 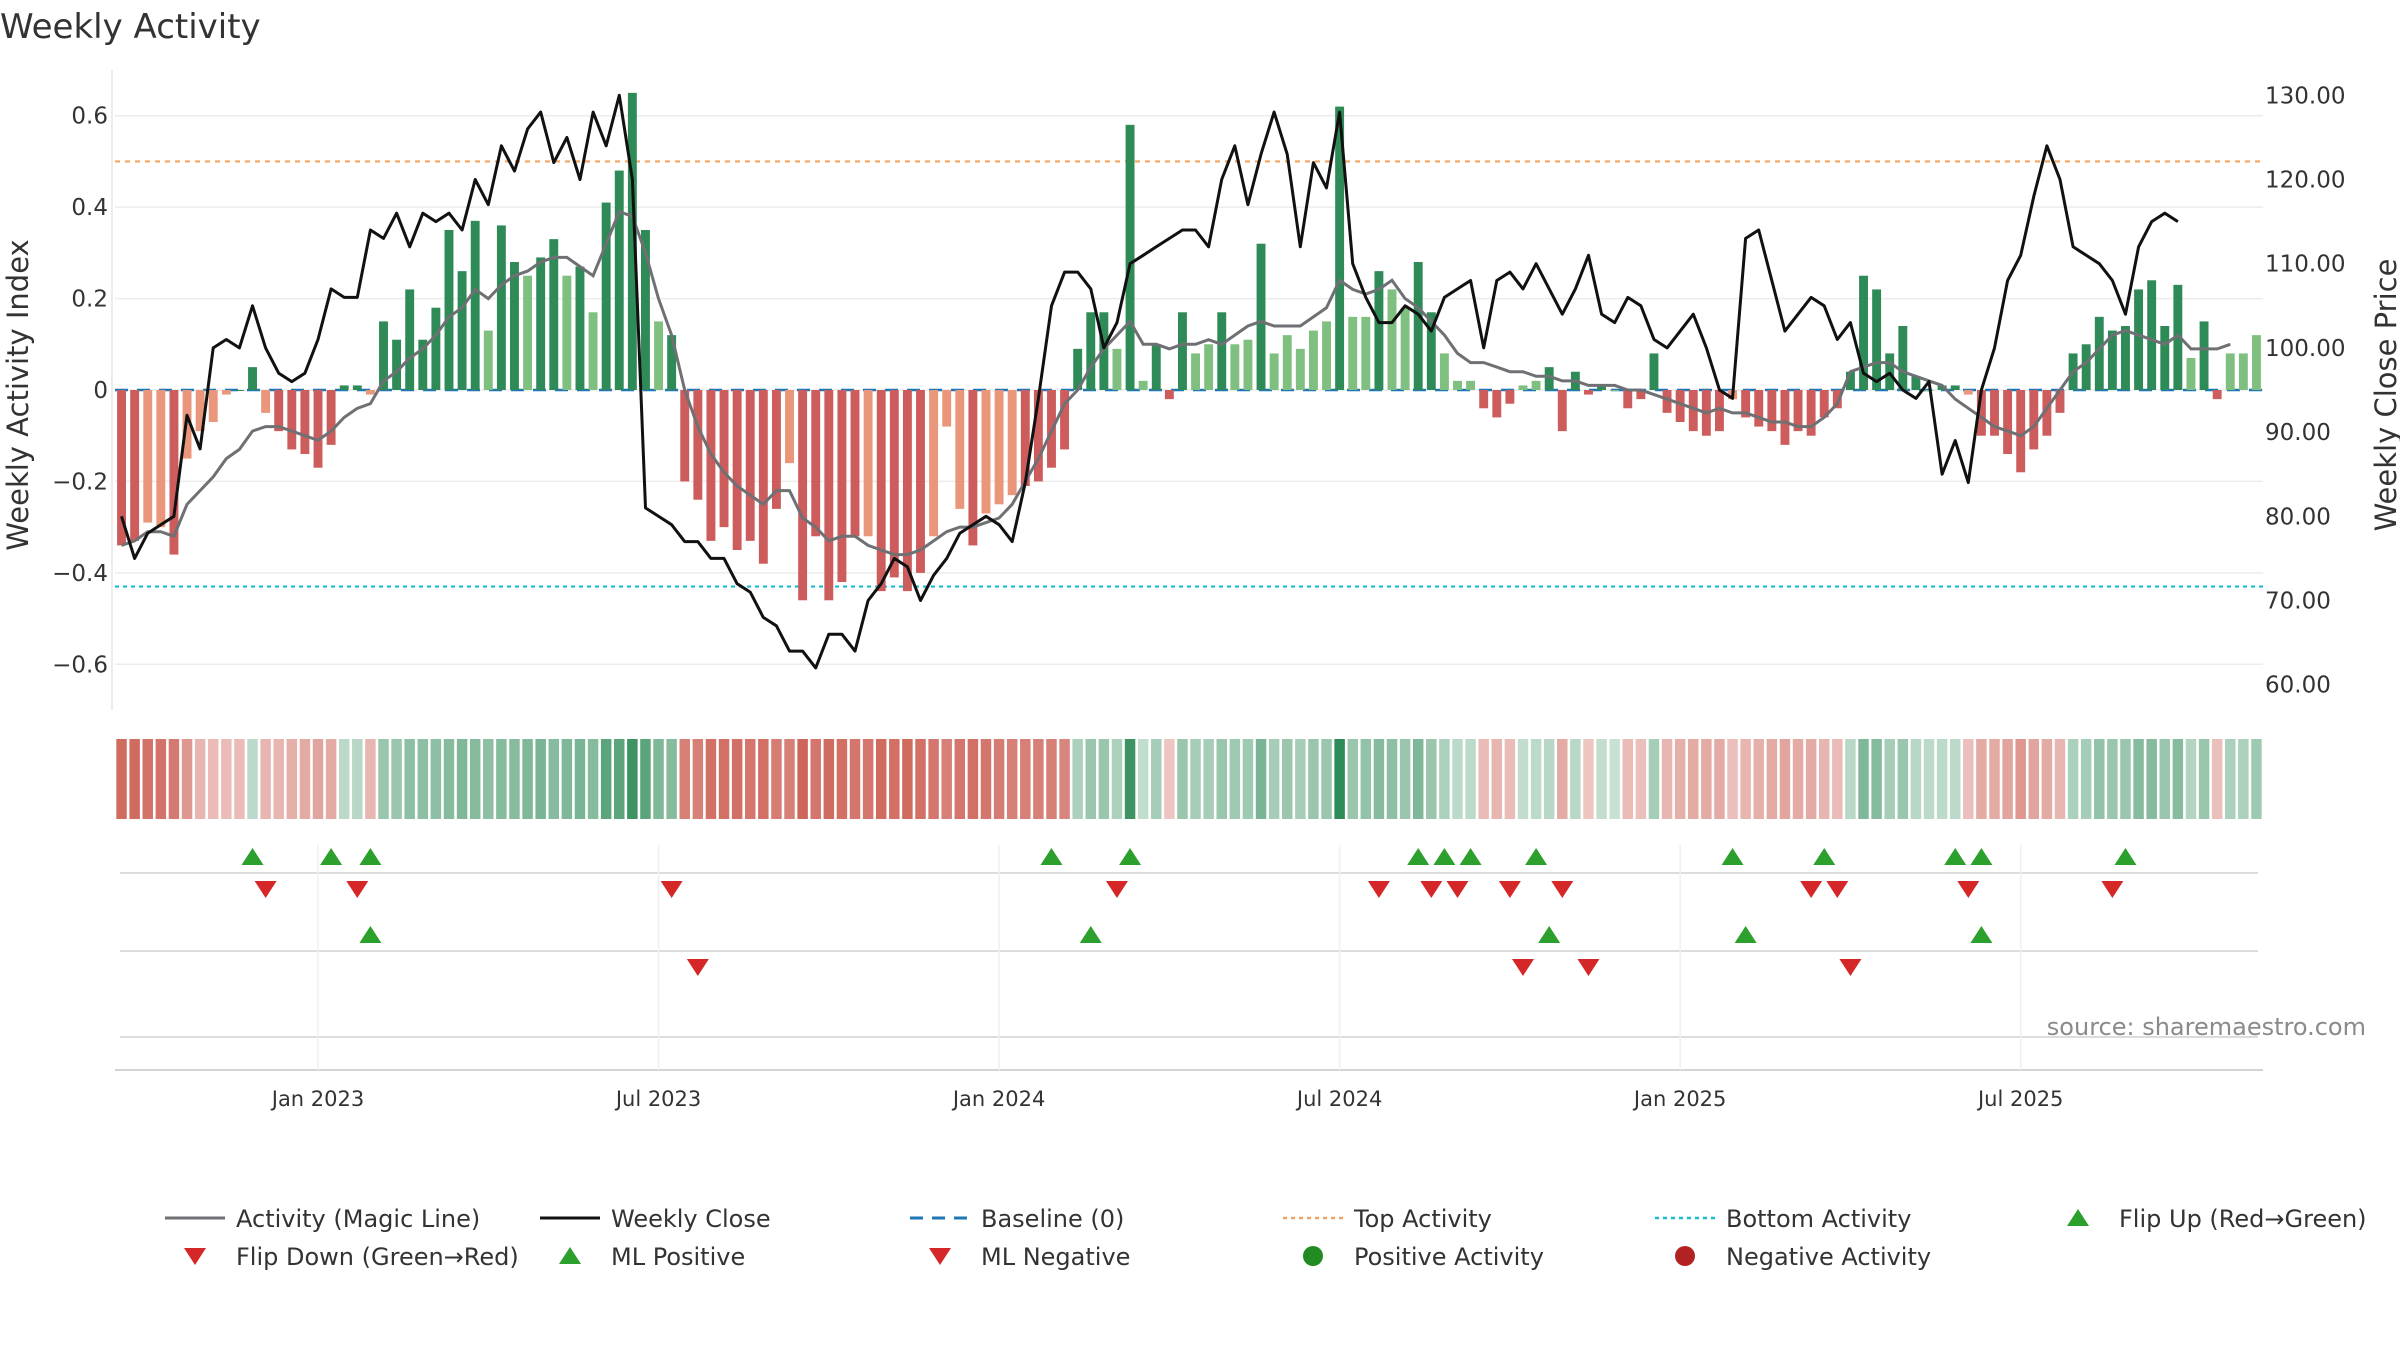 What do you see at coordinates (1338, 1099) in the screenshot?
I see `x-tick-label: Jul 2024` at bounding box center [1338, 1099].